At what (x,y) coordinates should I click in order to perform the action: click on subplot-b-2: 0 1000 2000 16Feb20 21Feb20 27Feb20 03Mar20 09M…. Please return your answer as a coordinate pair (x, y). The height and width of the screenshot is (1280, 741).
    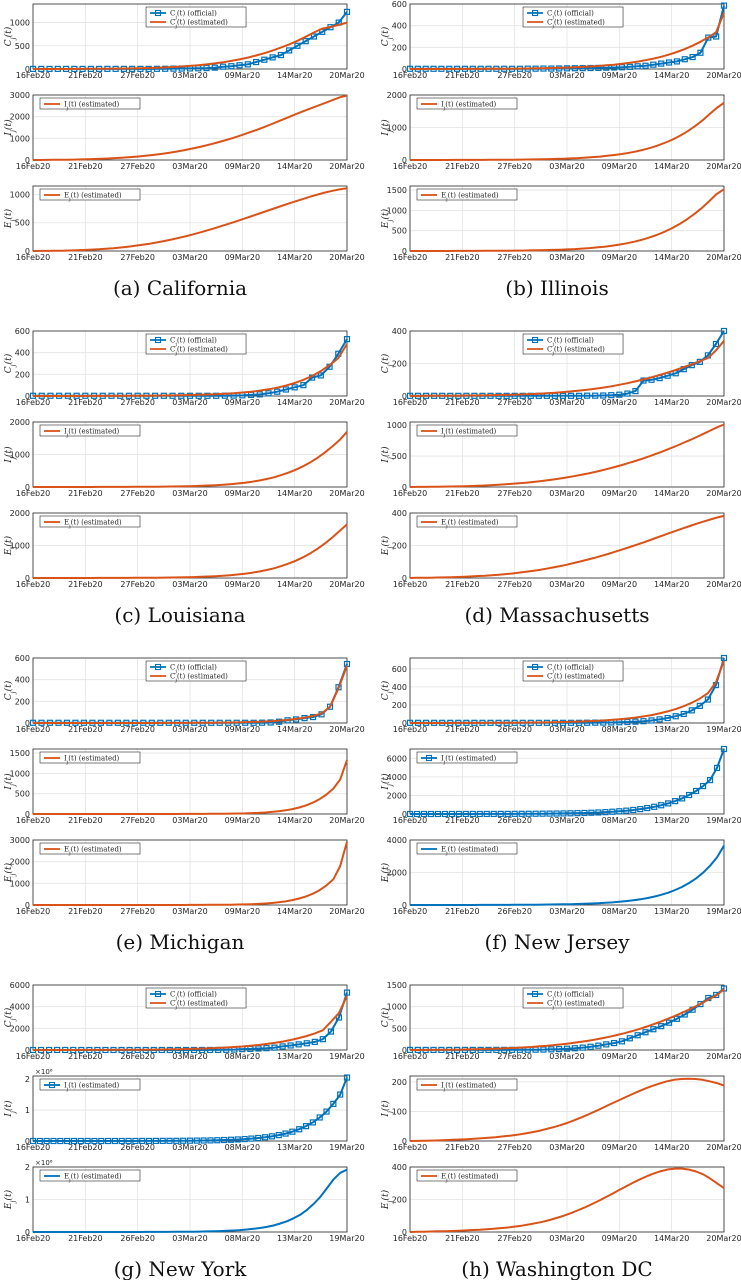
    Looking at the image, I should click on (560, 131).